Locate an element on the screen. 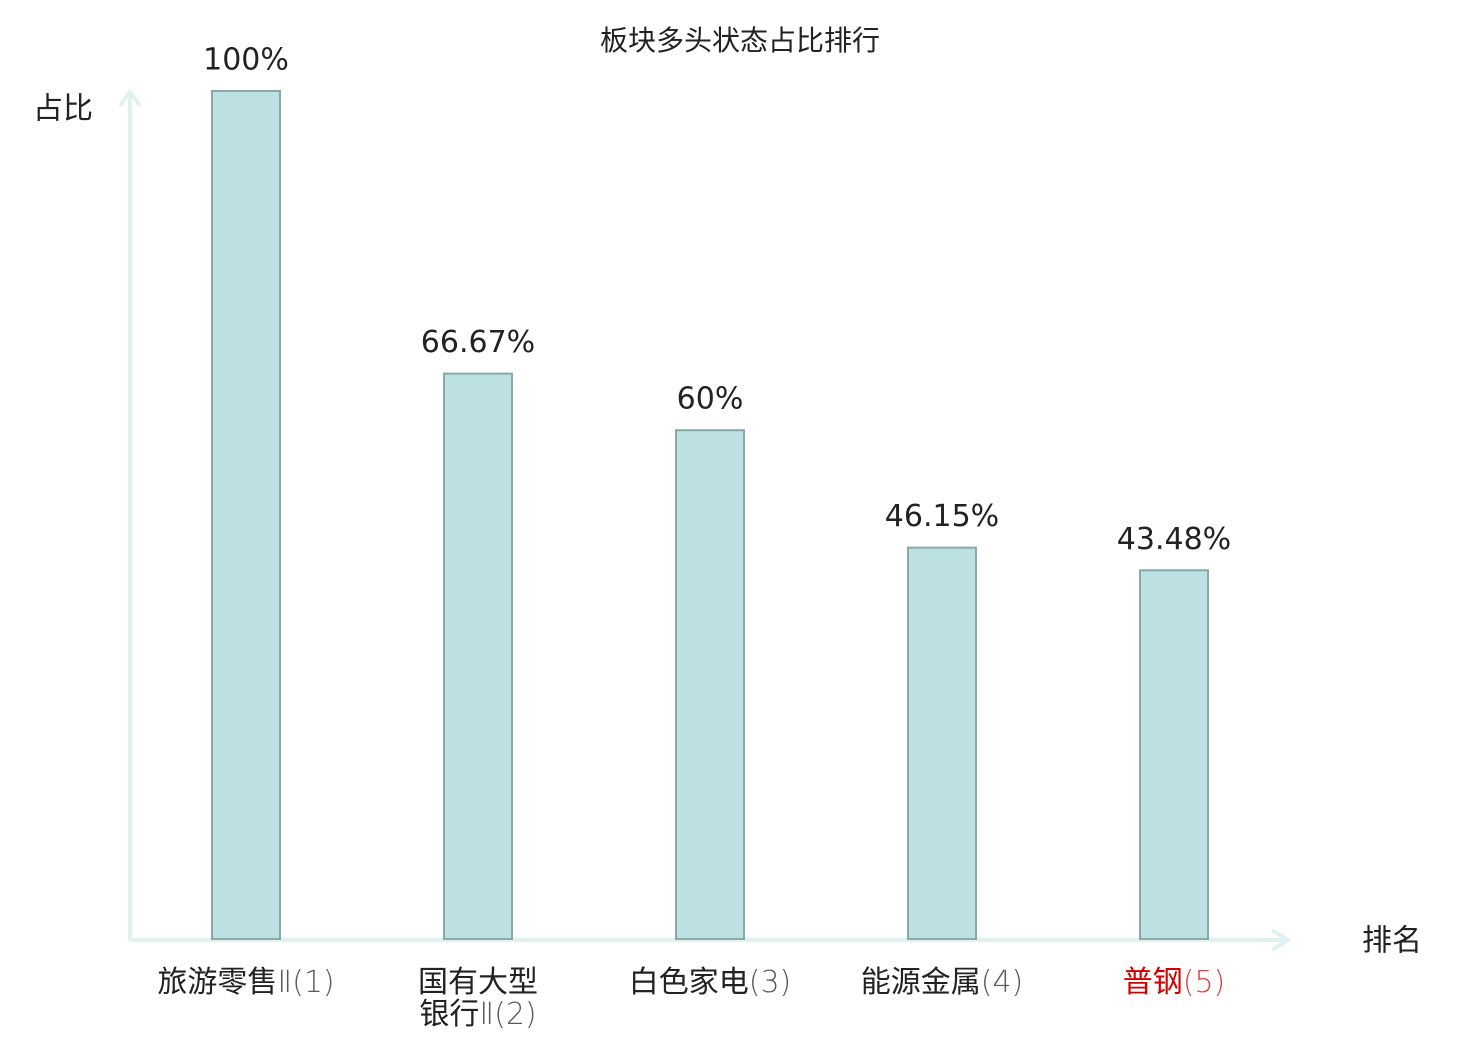  value-label: 60% is located at coordinates (710, 399).